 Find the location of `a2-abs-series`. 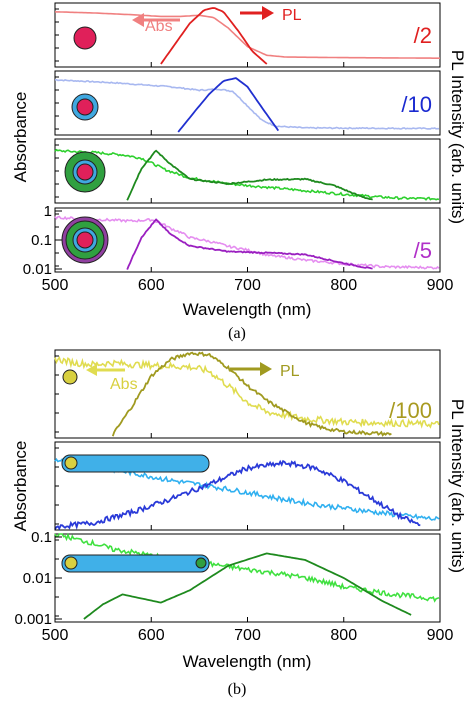

a2-abs-series is located at coordinates (247, 104).